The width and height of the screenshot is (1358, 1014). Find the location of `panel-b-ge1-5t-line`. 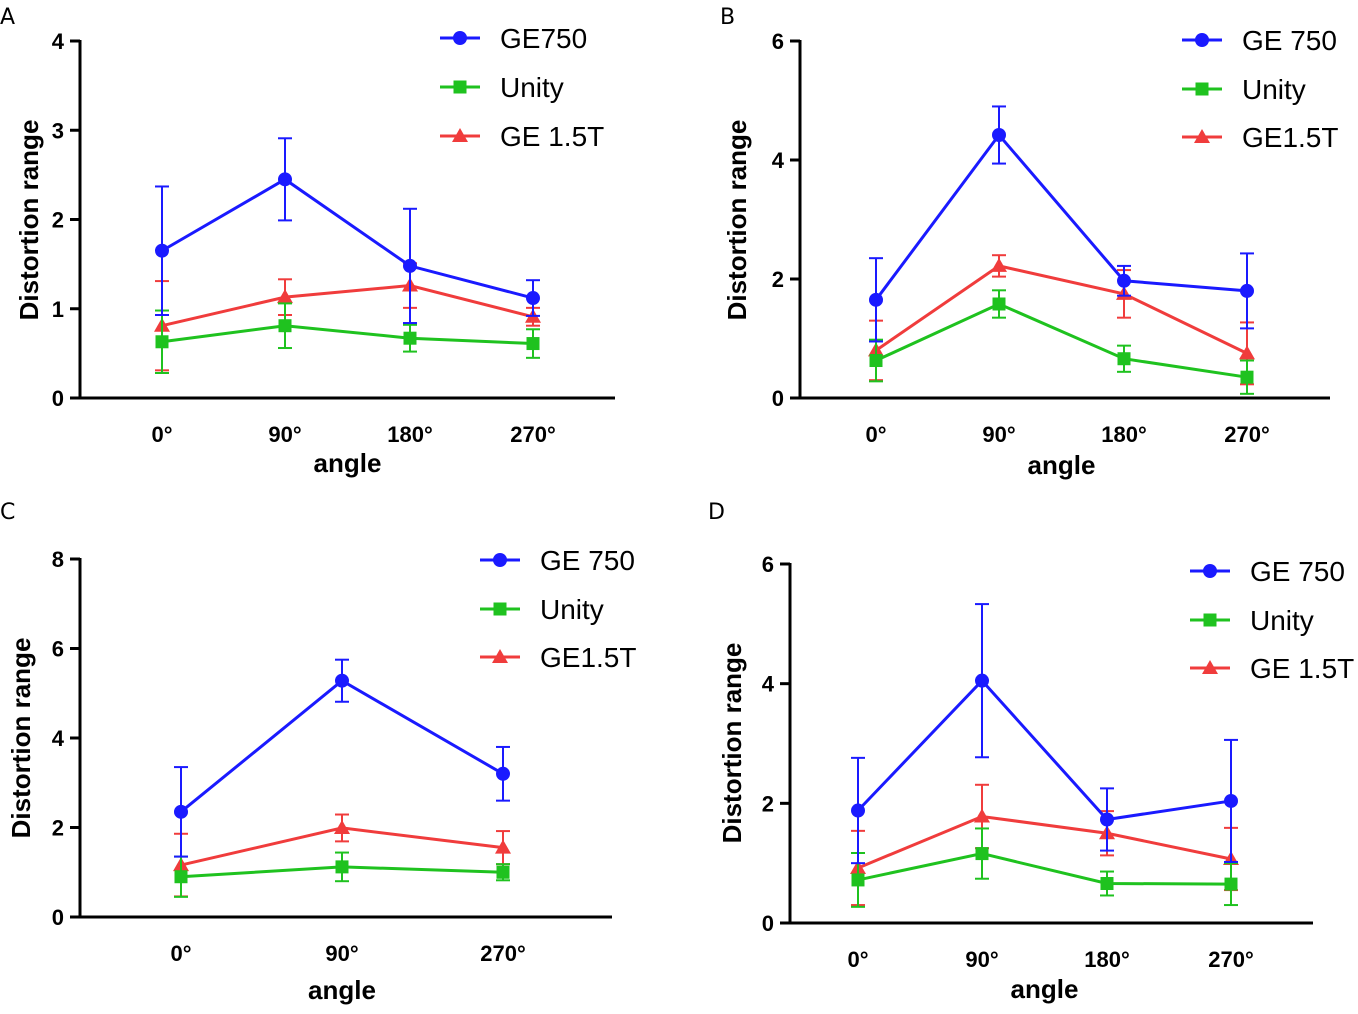

panel-b-ge1-5t-line is located at coordinates (1061, 309).